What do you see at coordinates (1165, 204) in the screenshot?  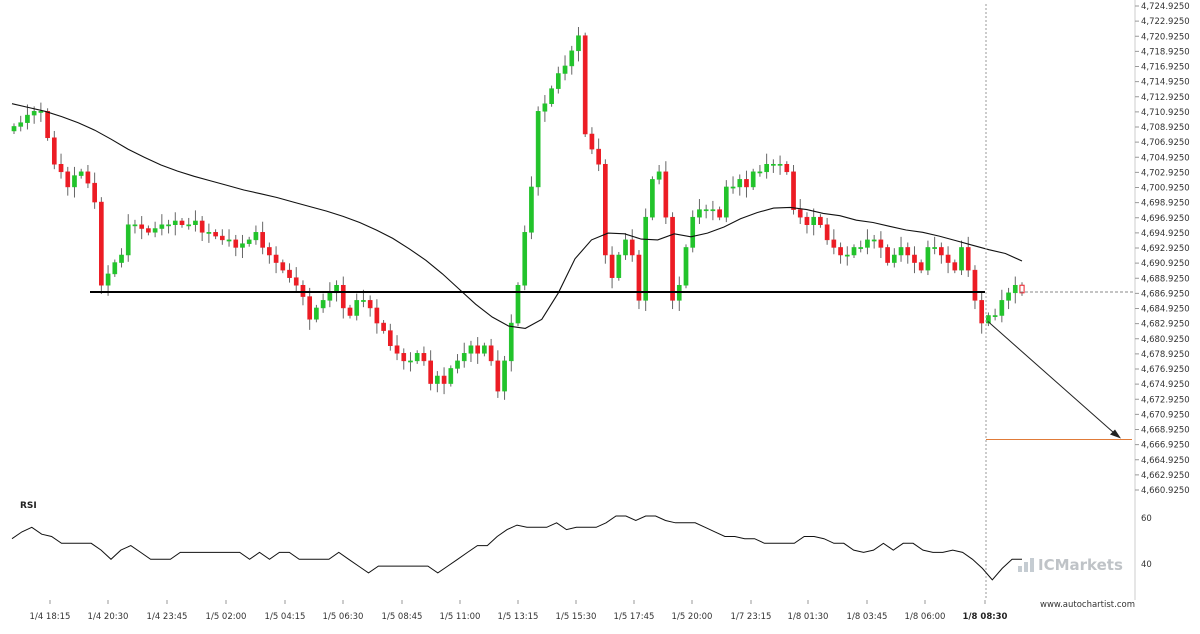 I see `price-tick-label: 4,698.9250` at bounding box center [1165, 204].